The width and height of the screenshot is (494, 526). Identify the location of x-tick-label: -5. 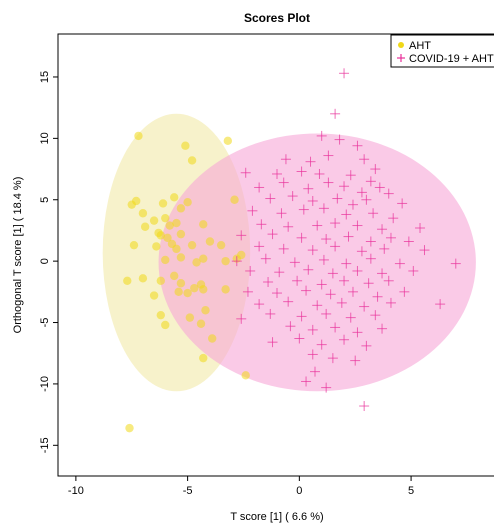
(188, 491).